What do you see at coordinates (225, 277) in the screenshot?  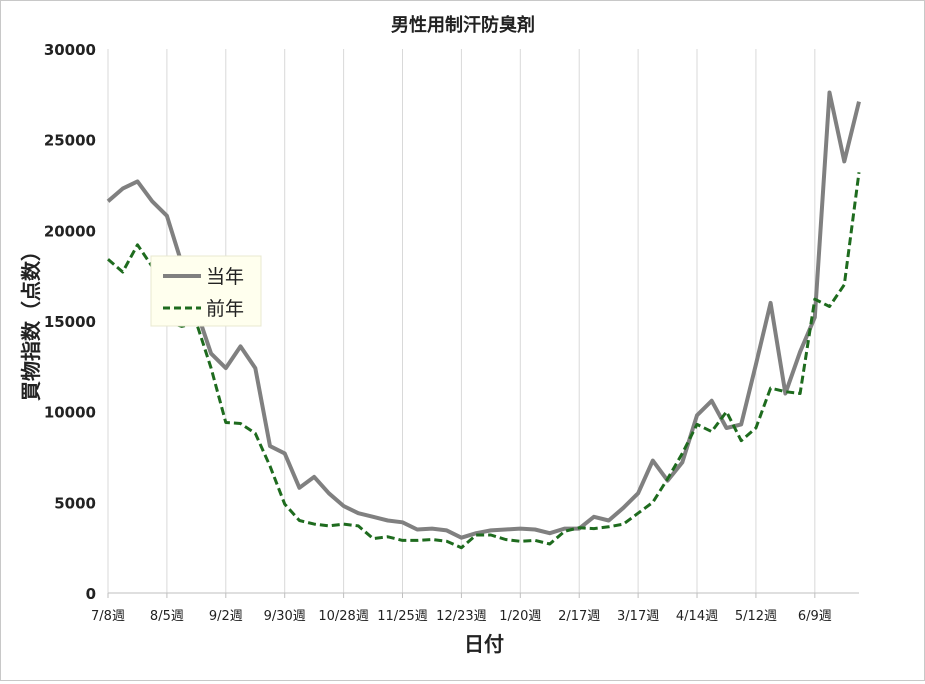 I see `legend-label-current-year: 当年` at bounding box center [225, 277].